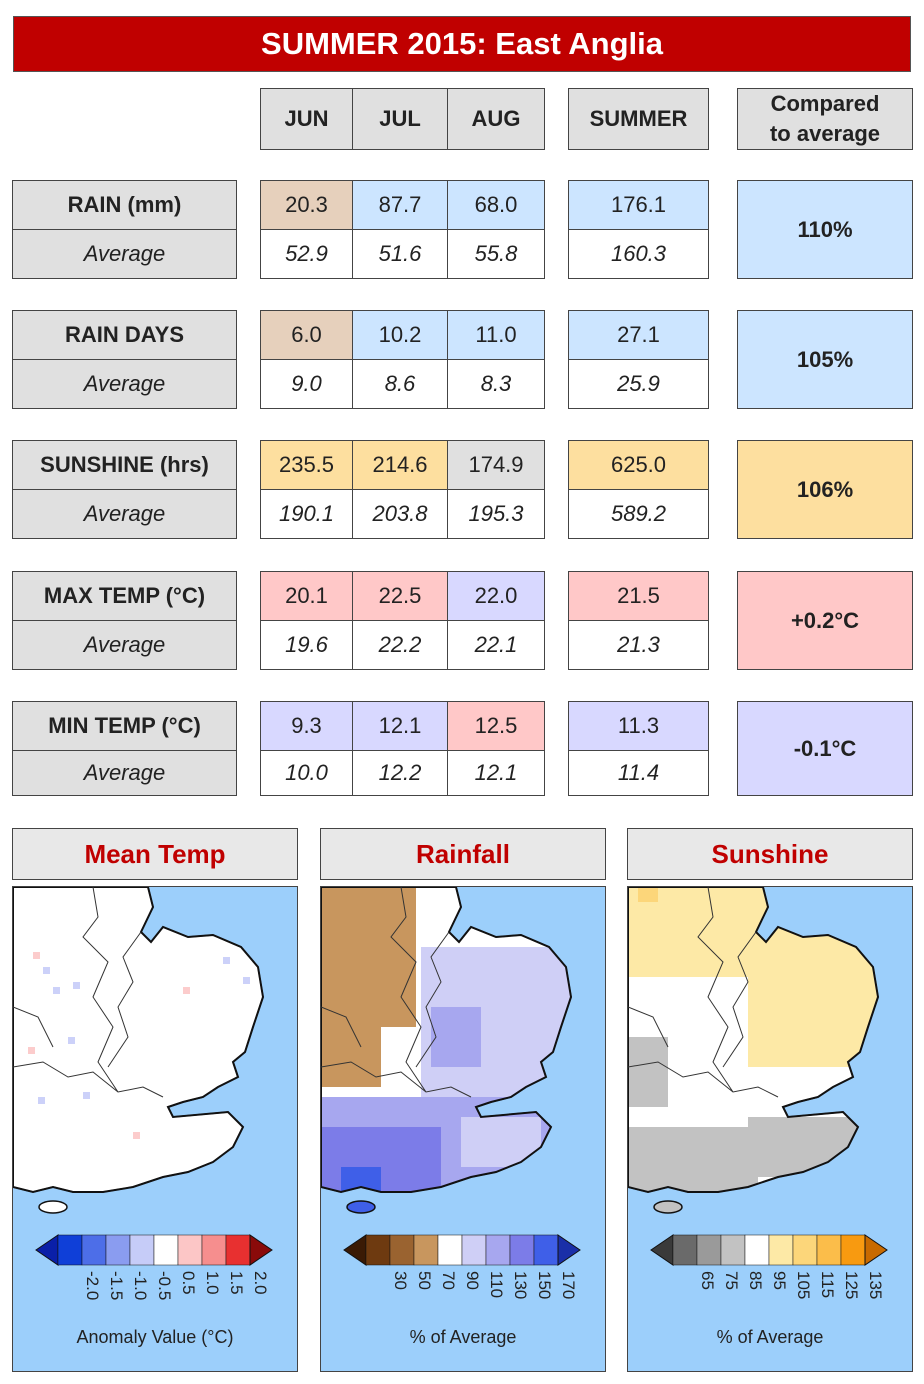  What do you see at coordinates (400, 335) in the screenshot?
I see `month-value: 10.2` at bounding box center [400, 335].